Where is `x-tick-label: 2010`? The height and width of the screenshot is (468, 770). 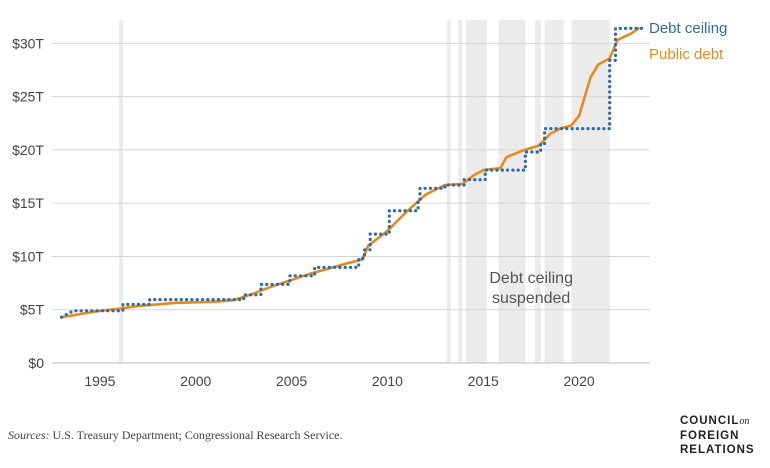
x-tick-label: 2010 is located at coordinates (387, 381).